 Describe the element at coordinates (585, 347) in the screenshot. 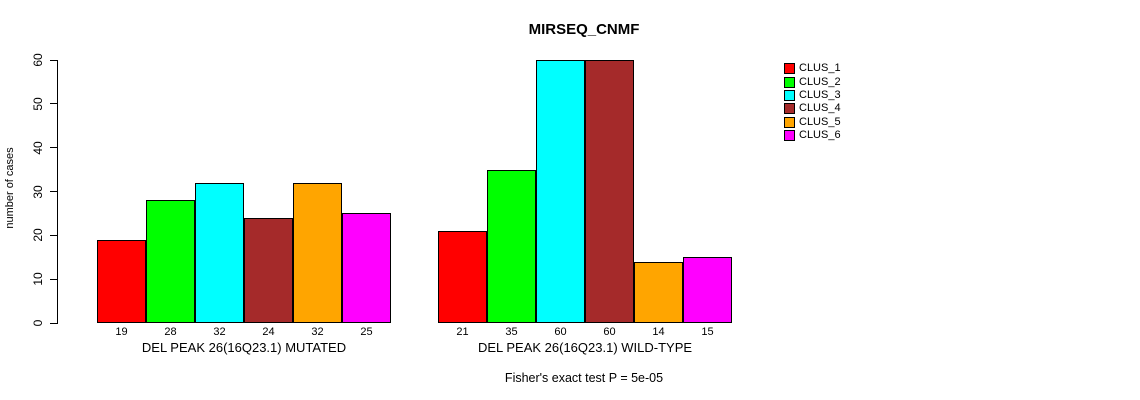

I see `x-axis-group-label-2: DEL PEAK 26(16Q23.1) WILD-TYPE` at that location.